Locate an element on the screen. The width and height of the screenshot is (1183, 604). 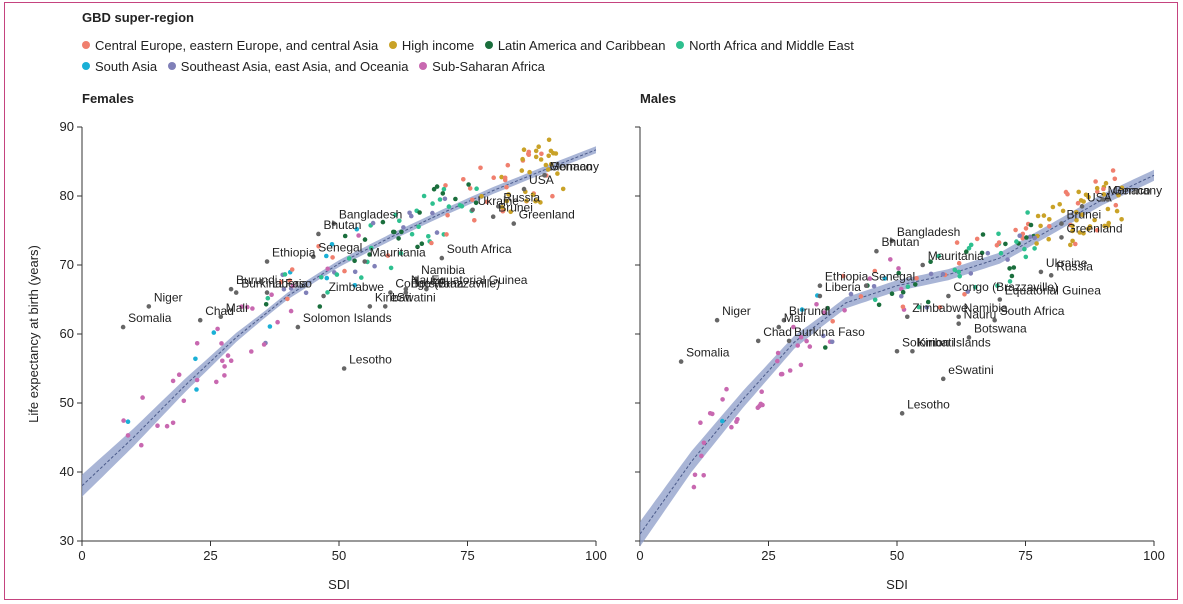
country-label: Ethiopia is located at coordinates (294, 253).